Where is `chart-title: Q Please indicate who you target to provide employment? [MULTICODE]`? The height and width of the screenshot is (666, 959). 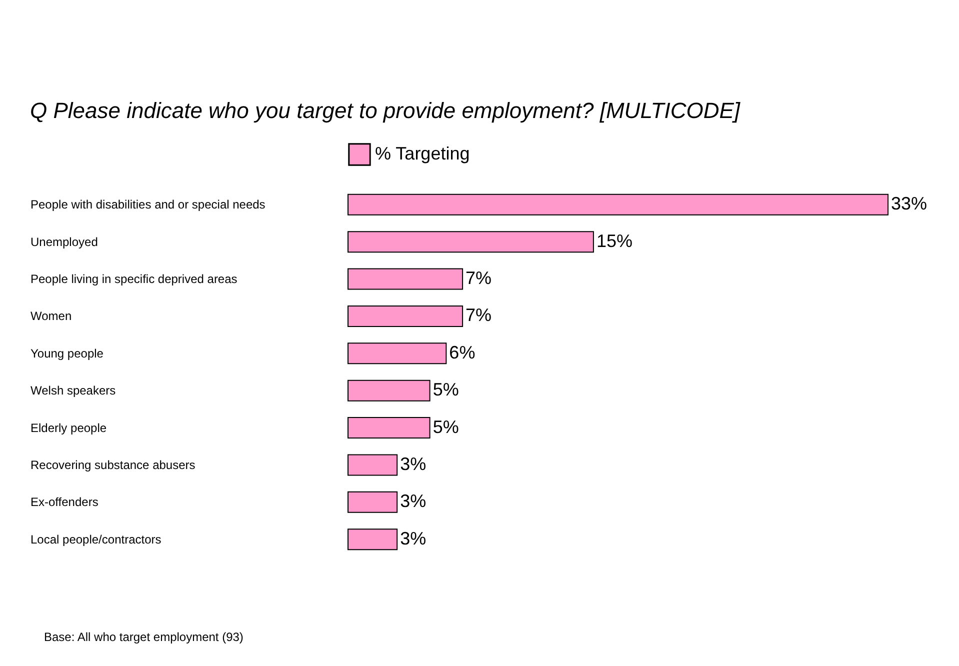 chart-title: Q Please indicate who you target to provide employment? [MULTICODE] is located at coordinates (385, 110).